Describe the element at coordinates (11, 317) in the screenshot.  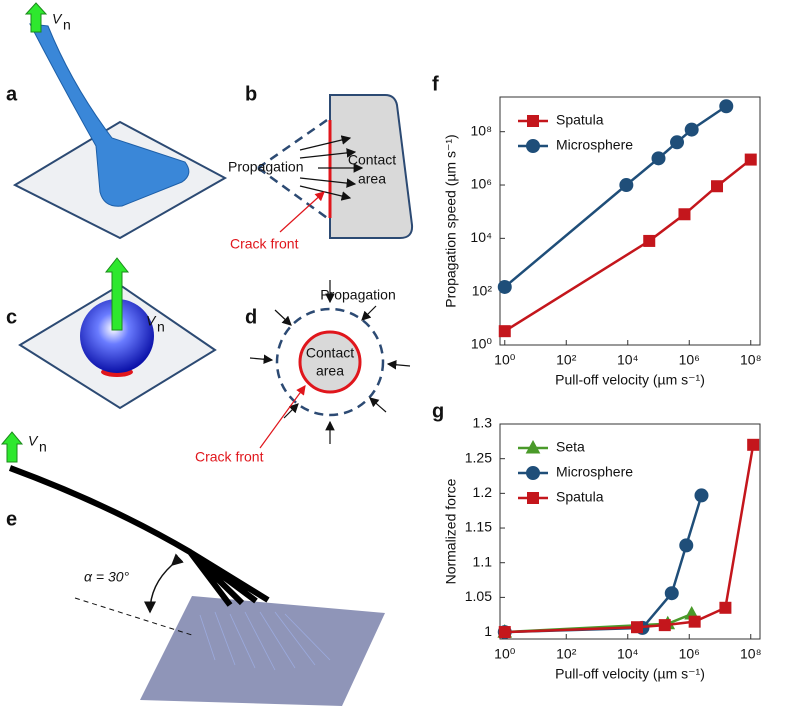
I see `panel-label: c` at that location.